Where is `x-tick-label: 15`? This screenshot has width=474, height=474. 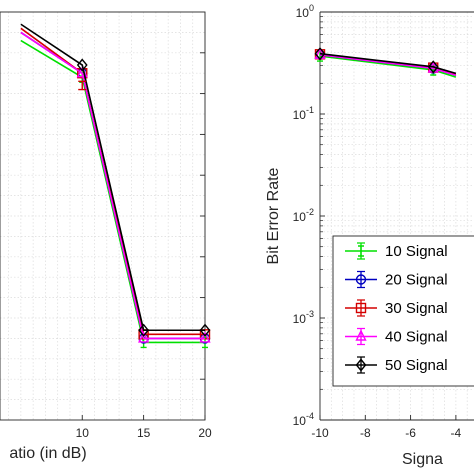
x-tick-label: 15 is located at coordinates (144, 433).